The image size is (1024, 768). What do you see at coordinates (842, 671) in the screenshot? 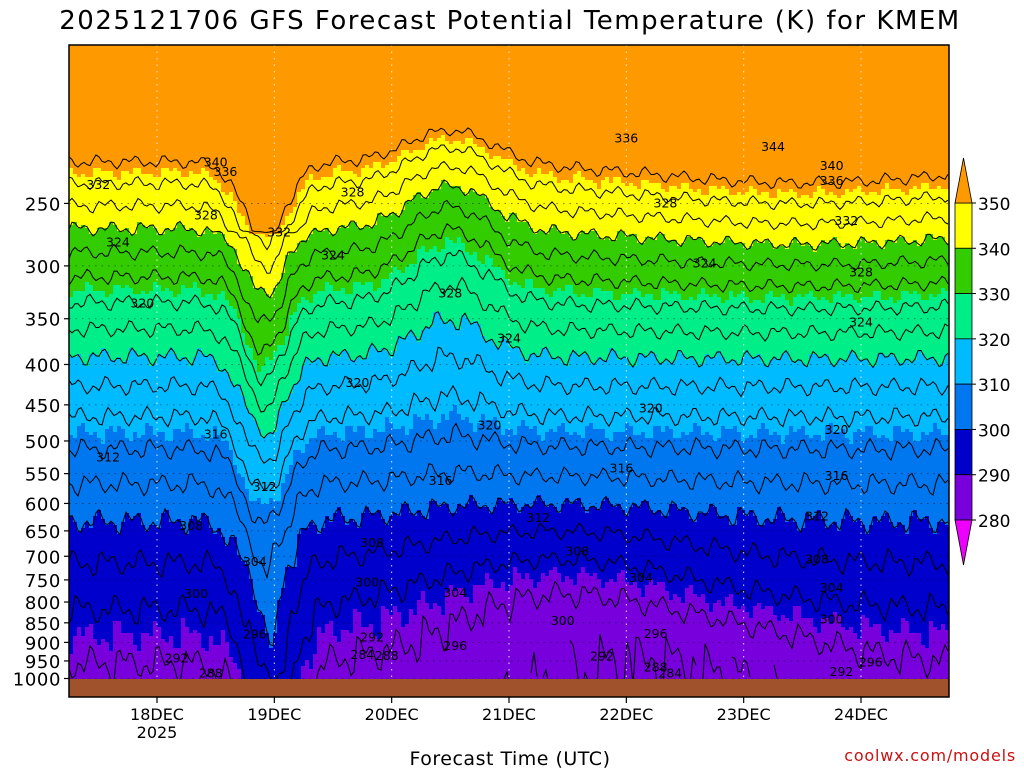
I see `contour-label: 292` at bounding box center [842, 671].